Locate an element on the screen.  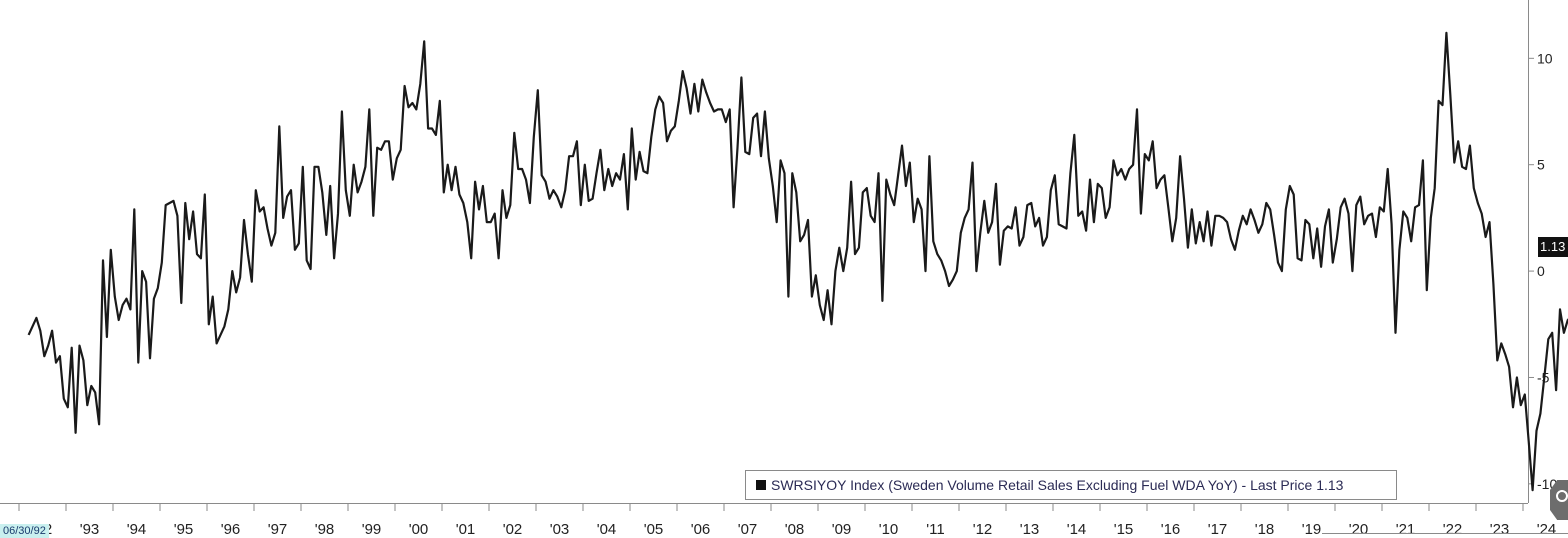
x-tick-label: '96 is located at coordinates (231, 529).